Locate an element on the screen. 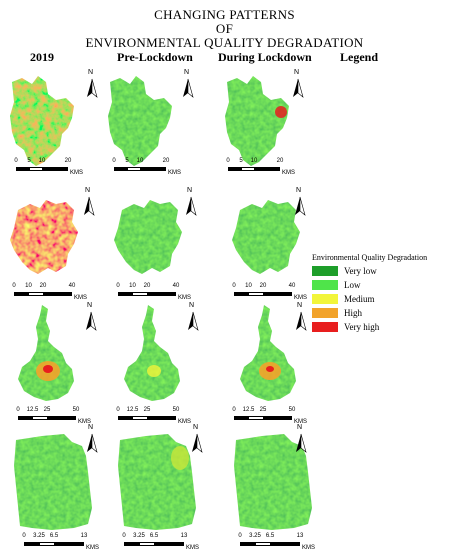 The height and width of the screenshot is (555, 449). legend-item-very-high: Very high is located at coordinates (372, 327).